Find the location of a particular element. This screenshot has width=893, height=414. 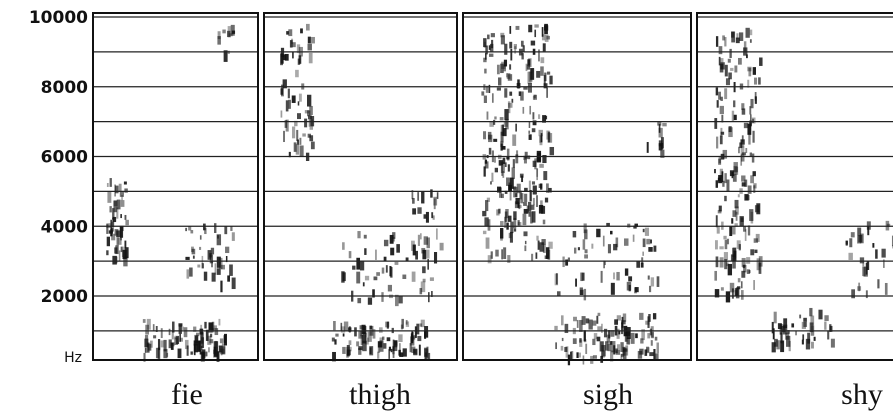

panel-label: thigh is located at coordinates (380, 394).